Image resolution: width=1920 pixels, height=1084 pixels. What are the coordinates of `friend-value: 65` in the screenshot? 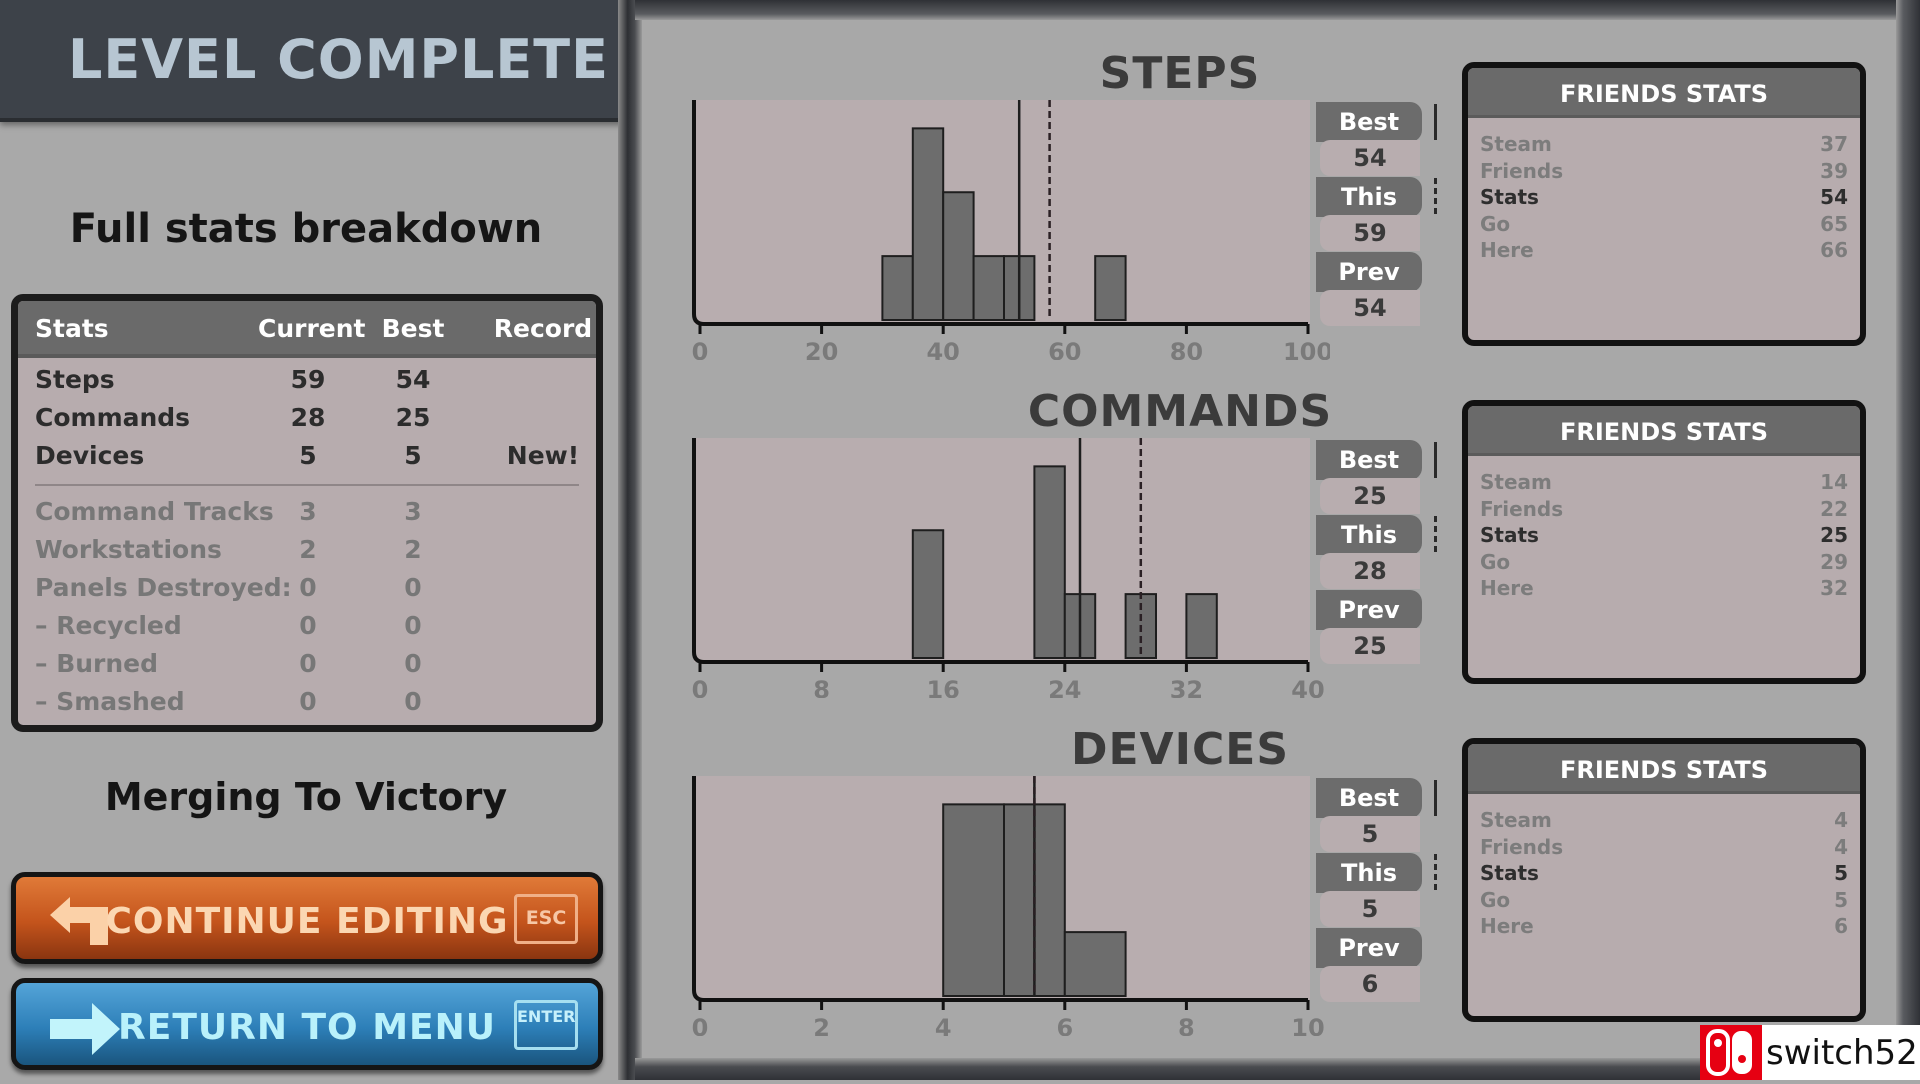 It's located at (1834, 223).